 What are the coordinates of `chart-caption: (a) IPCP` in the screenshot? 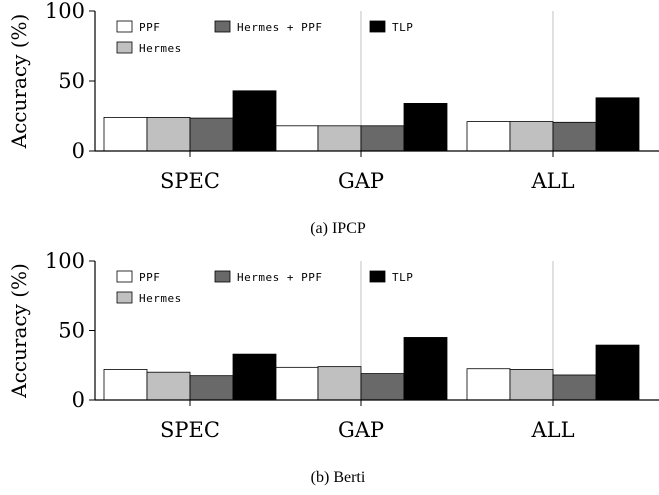 It's located at (338, 228).